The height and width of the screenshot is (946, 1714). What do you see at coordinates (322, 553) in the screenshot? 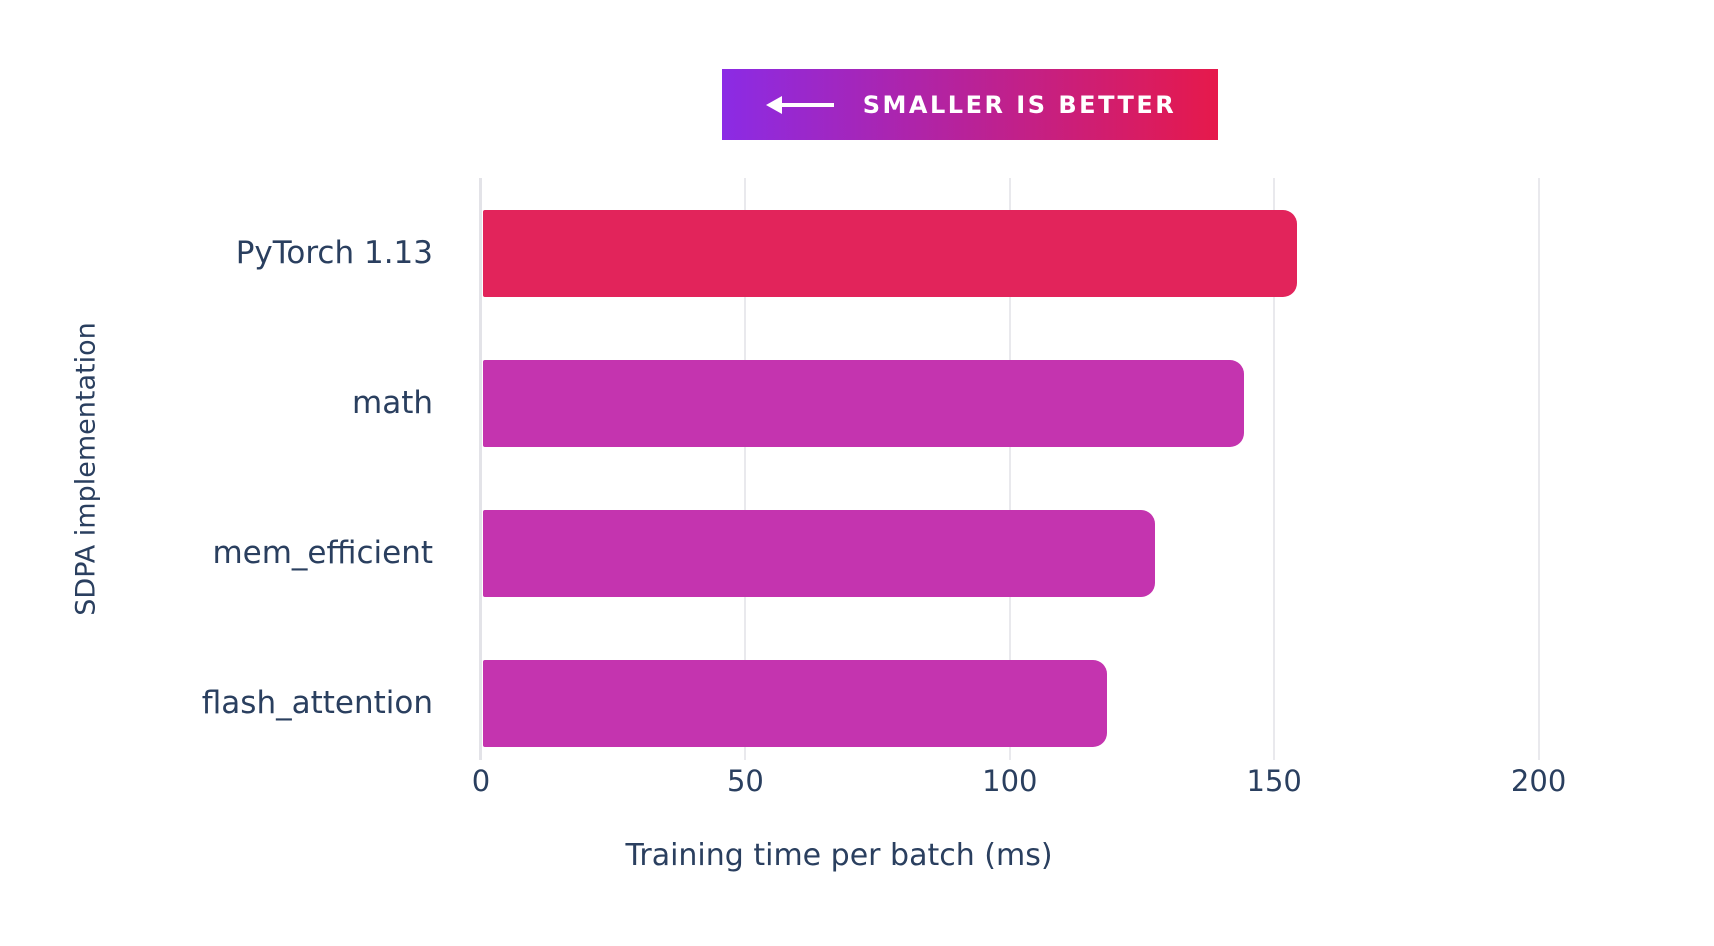
I see `category-label: mem_efficient` at bounding box center [322, 553].